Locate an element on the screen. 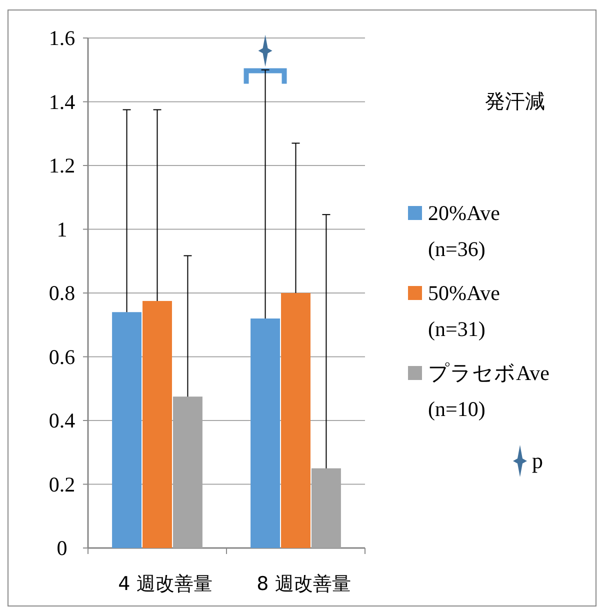  y-tick-label: 0.8 is located at coordinates (62, 293).